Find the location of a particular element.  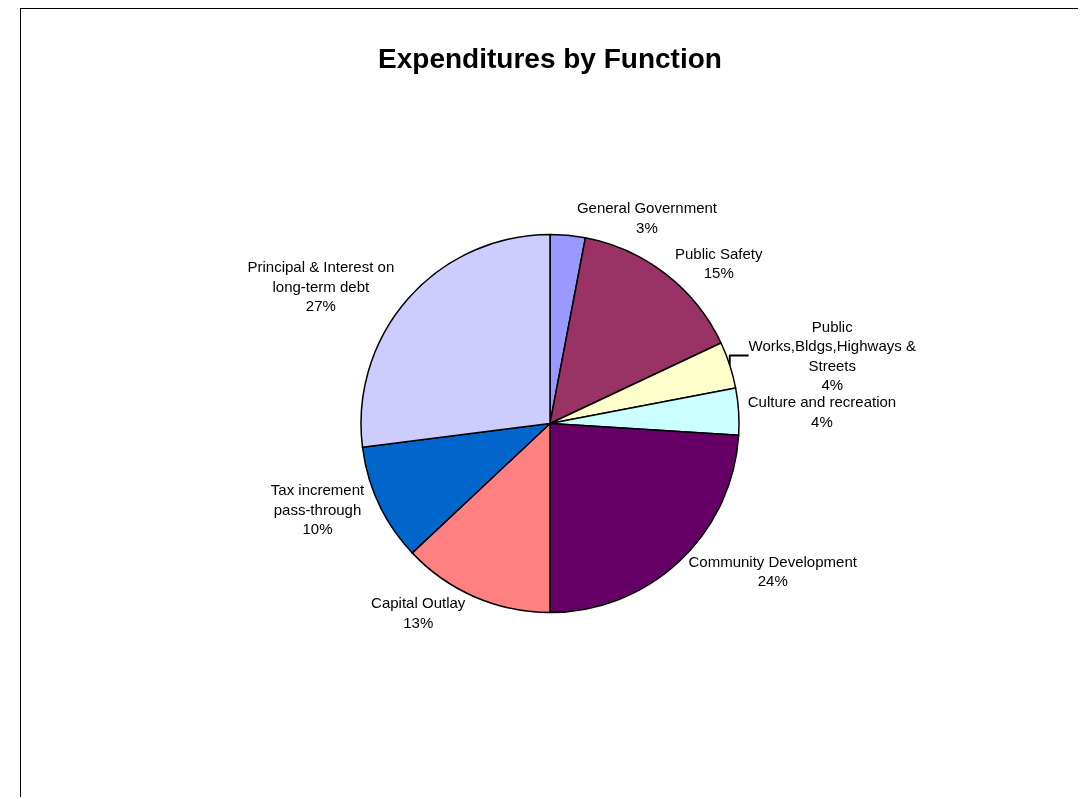

slice-label: Culture and recreation is located at coordinates (822, 402).